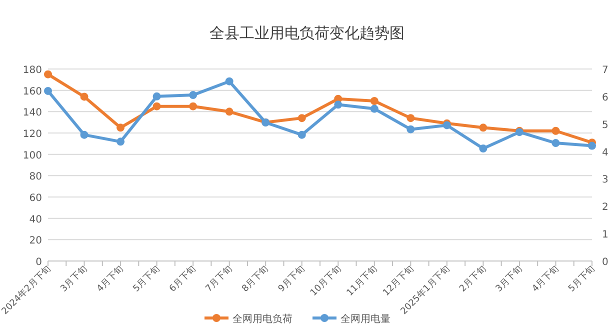 The width and height of the screenshot is (614, 330). Describe the element at coordinates (307, 33) in the screenshot. I see `chart-title: 全县工业用电负荷变化趋势图` at that location.